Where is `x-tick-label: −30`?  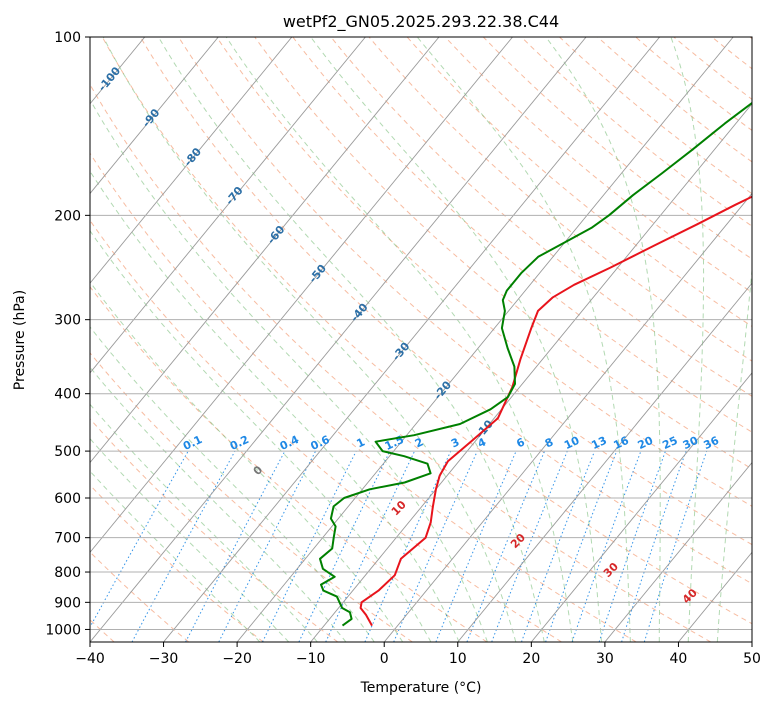
x-tick-label: −30 is located at coordinates (164, 659).